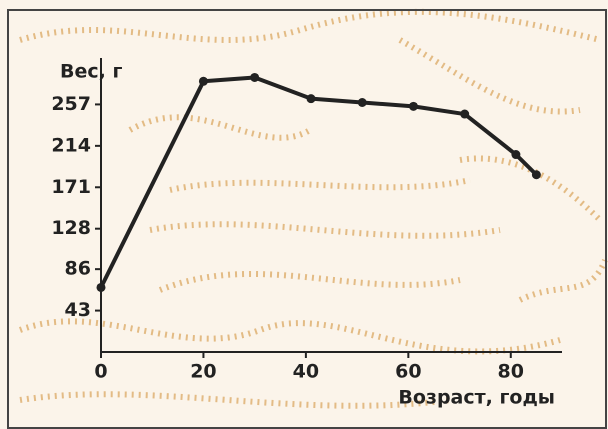  I want to click on y-tick-label: 128, so click(71, 228).